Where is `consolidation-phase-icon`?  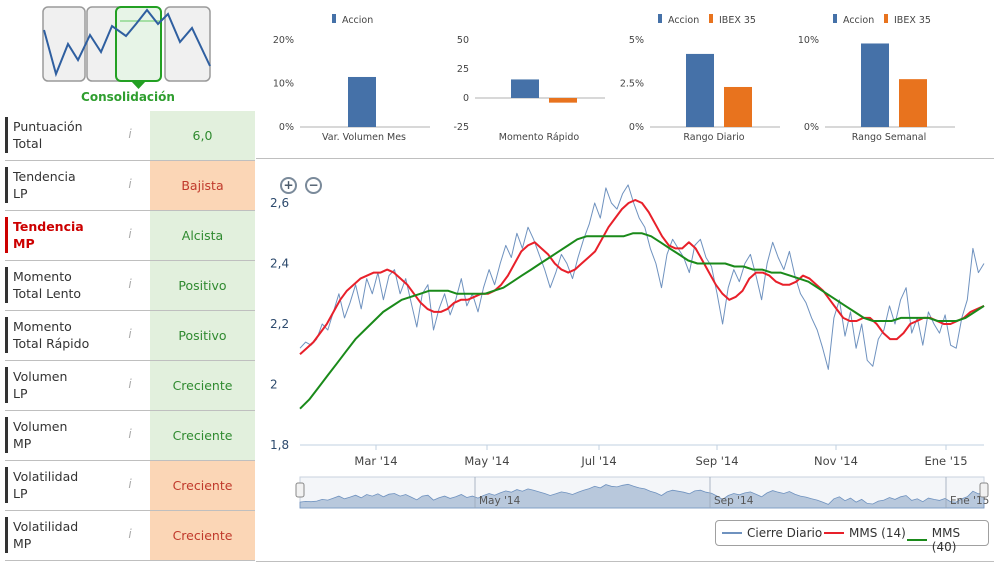 consolidation-phase-icon is located at coordinates (128, 46).